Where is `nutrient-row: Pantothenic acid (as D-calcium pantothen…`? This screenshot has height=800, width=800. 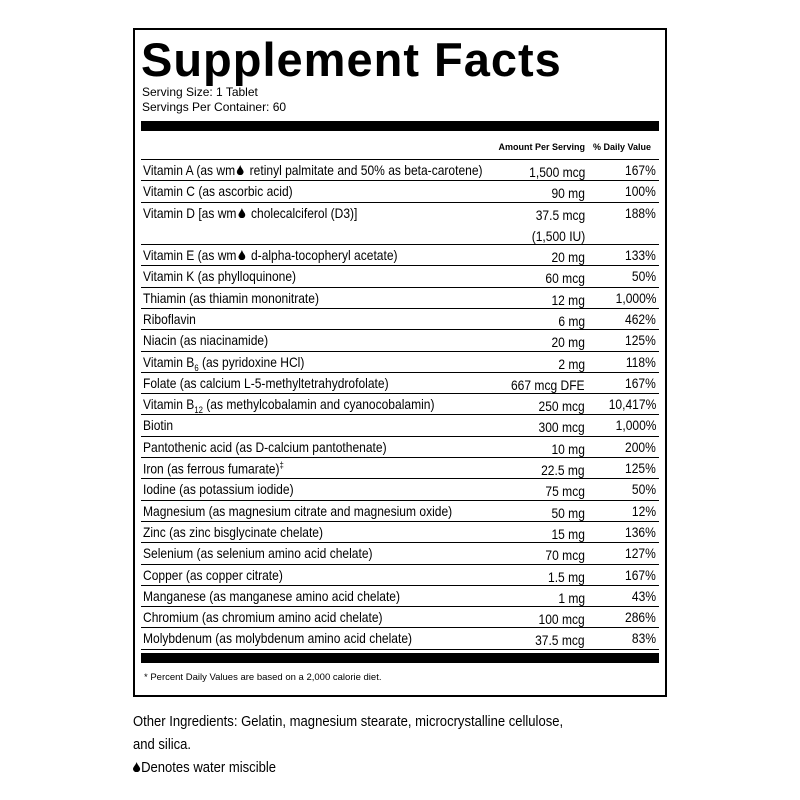
nutrient-row: Pantothenic acid (as D-calcium pantothen… is located at coordinates (400, 448).